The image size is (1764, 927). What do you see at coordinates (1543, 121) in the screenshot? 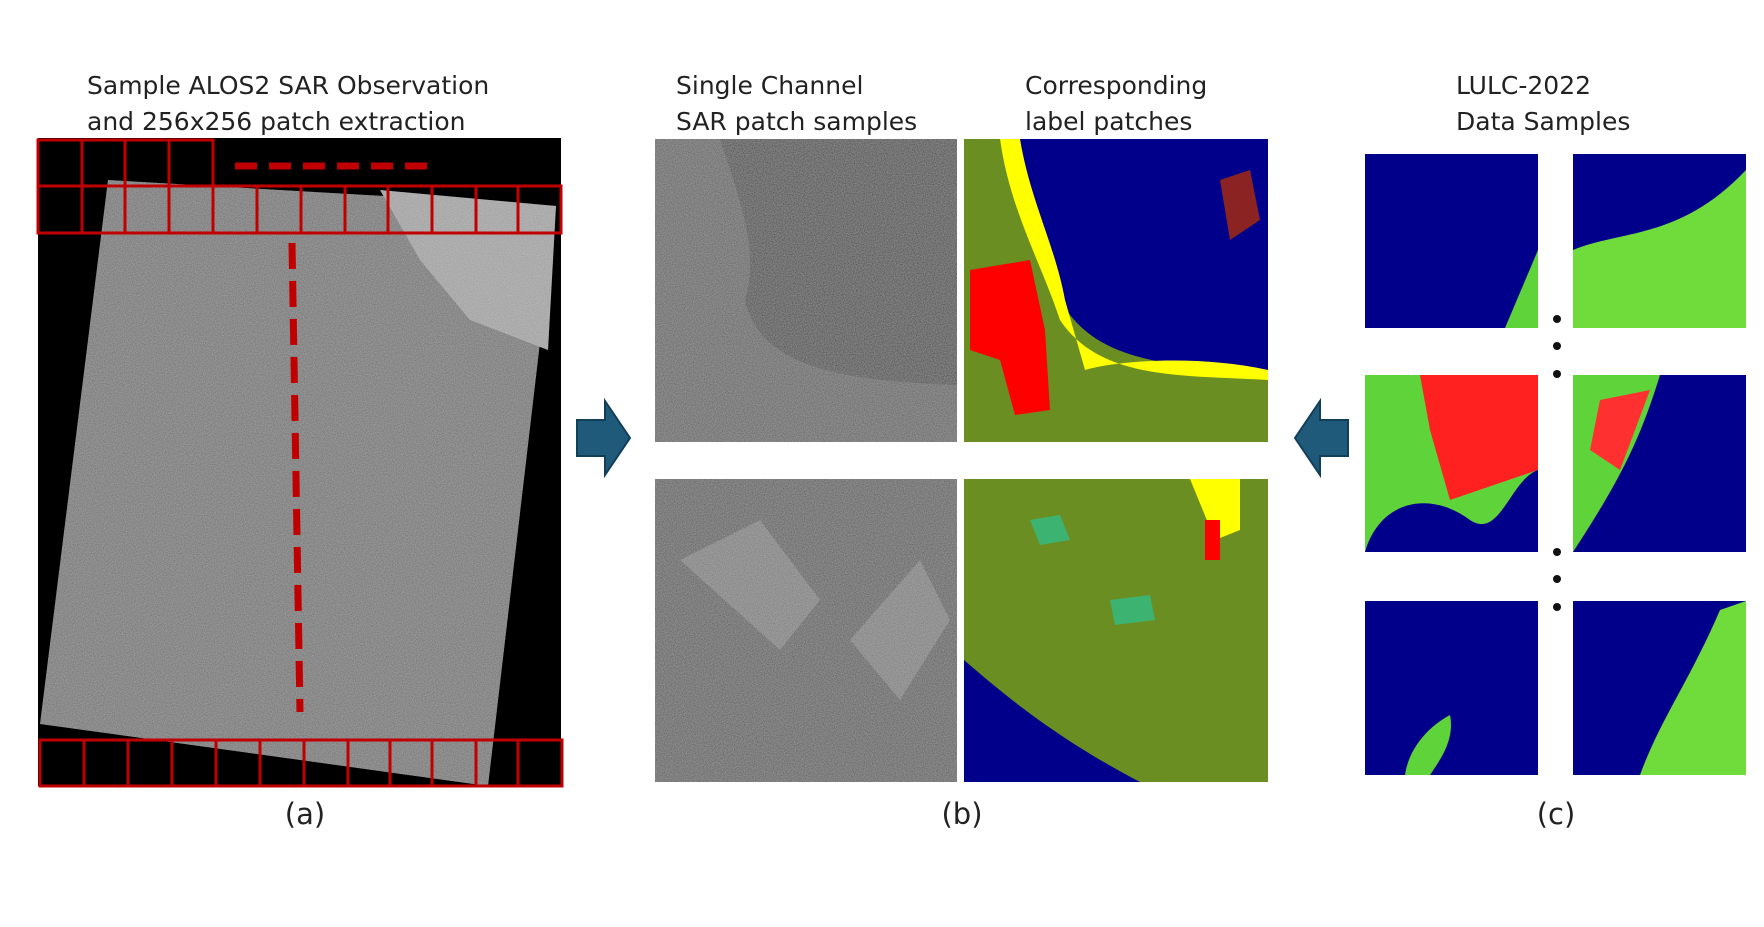
I see `panel-title: Data Samples` at bounding box center [1543, 121].